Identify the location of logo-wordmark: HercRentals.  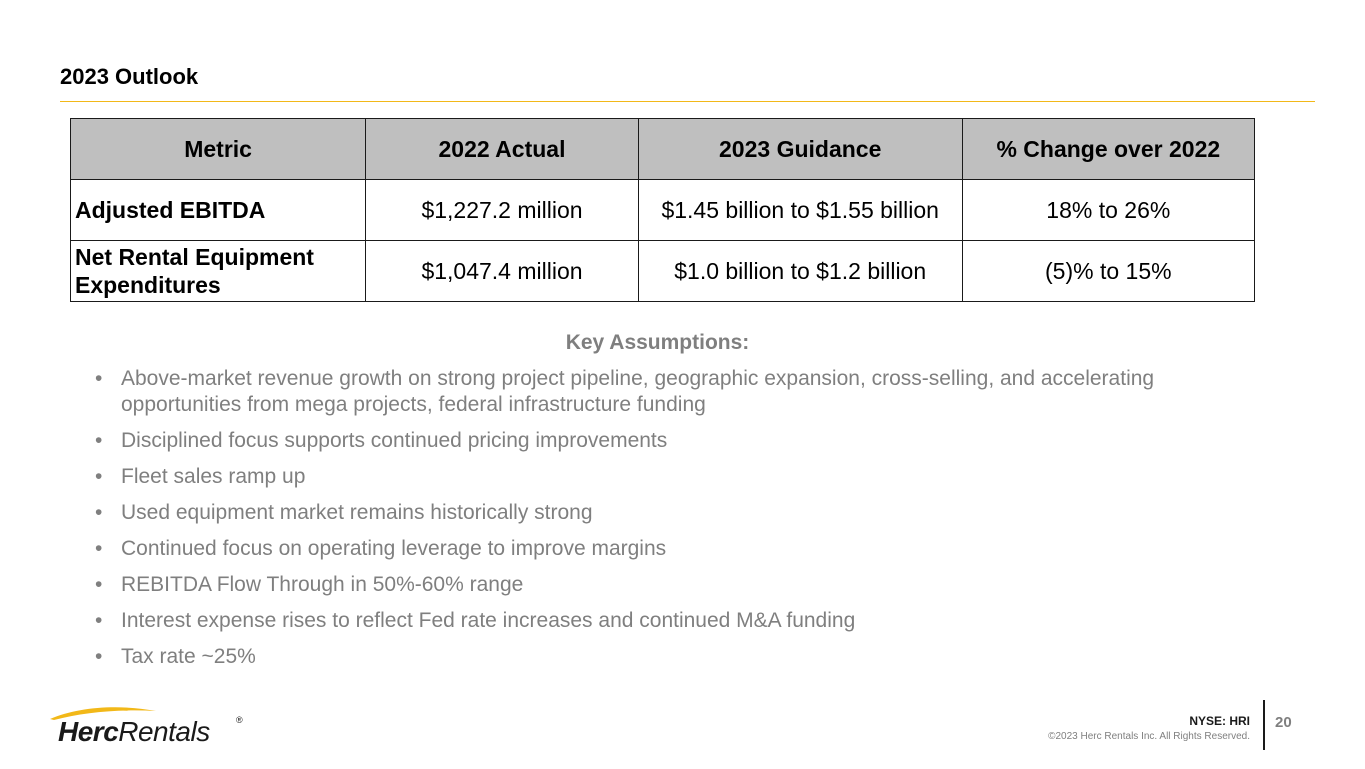
(134, 732).